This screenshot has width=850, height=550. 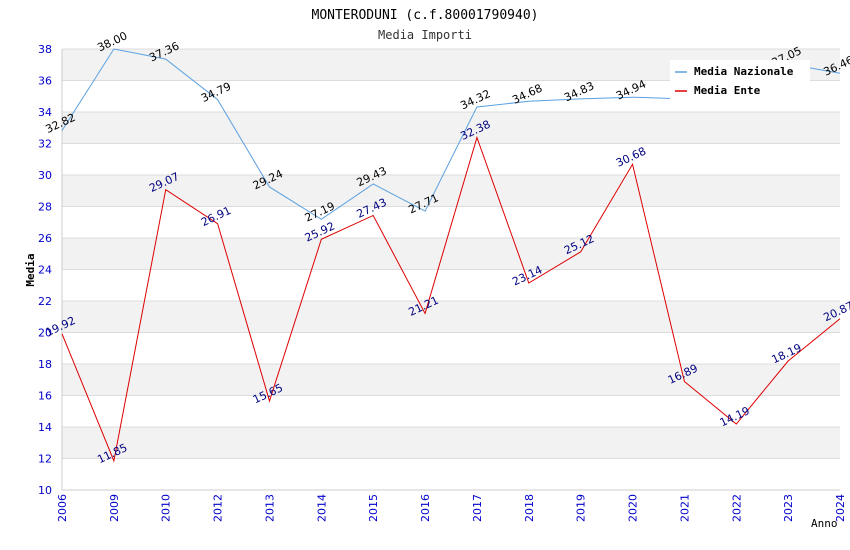 What do you see at coordinates (727, 90) in the screenshot?
I see `legend-label-ente: Media Ente` at bounding box center [727, 90].